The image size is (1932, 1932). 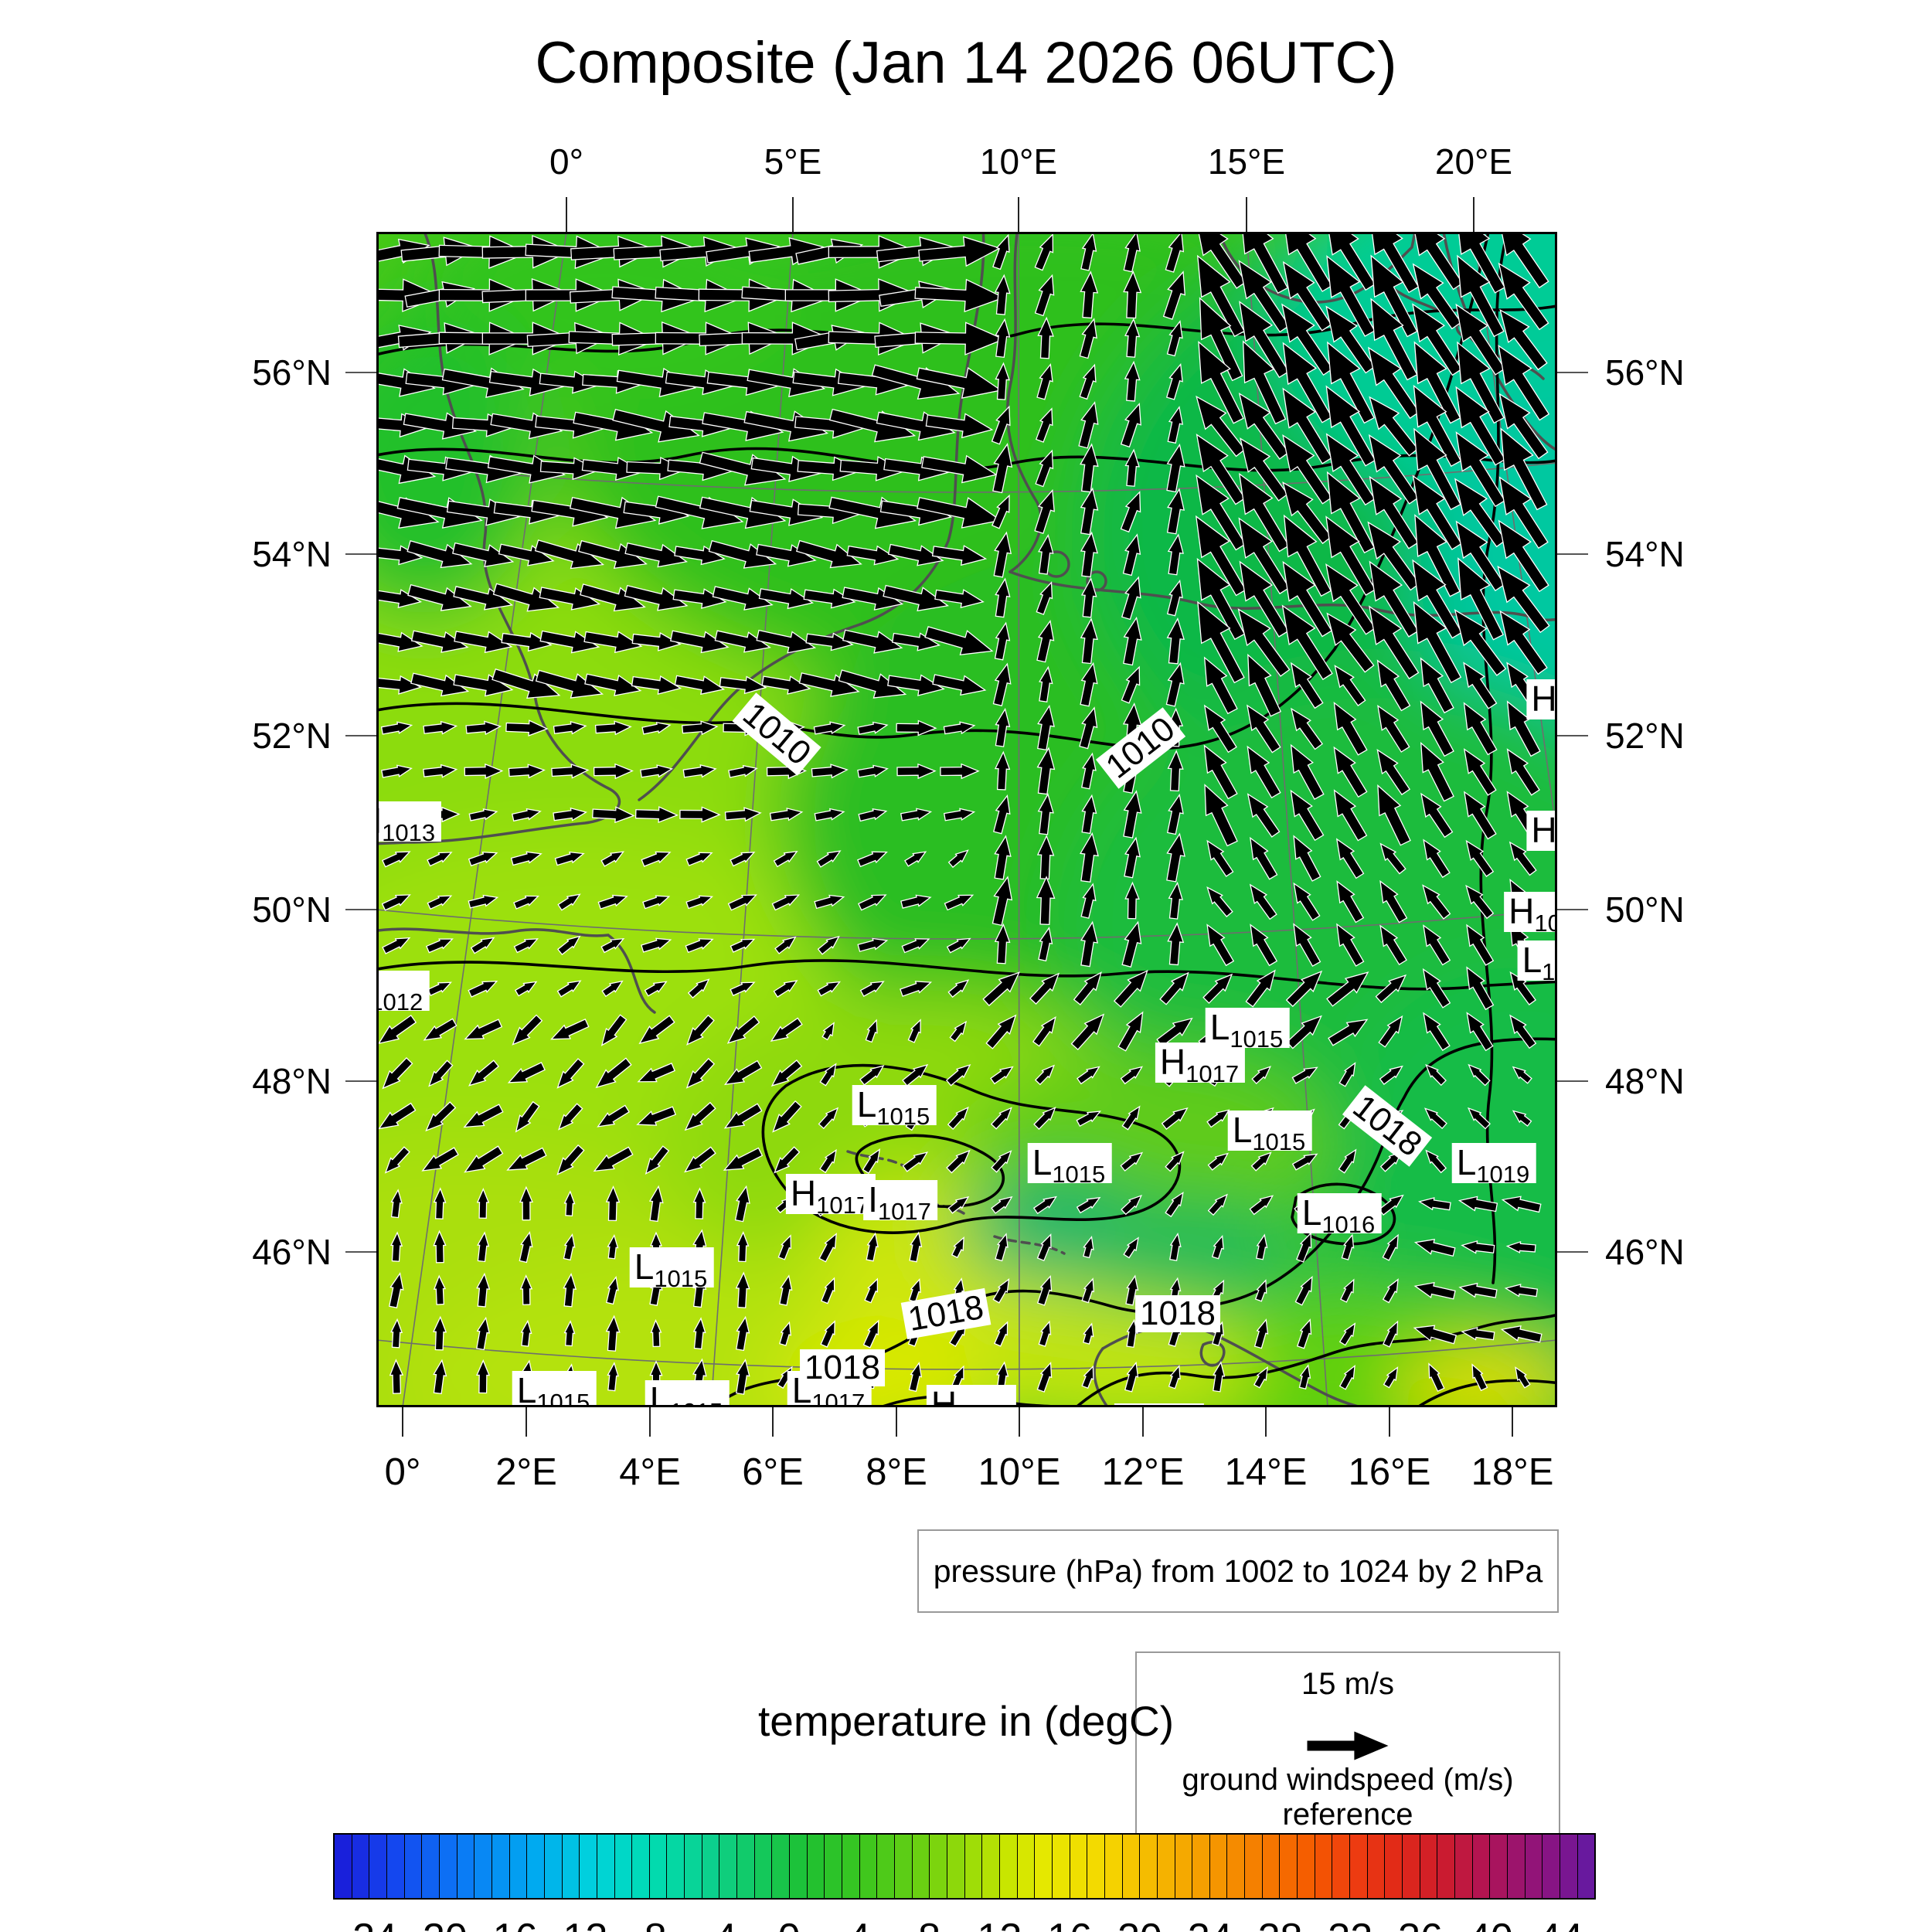 I want to click on pressure-center-value: 1015, so click(x=1279, y=1141).